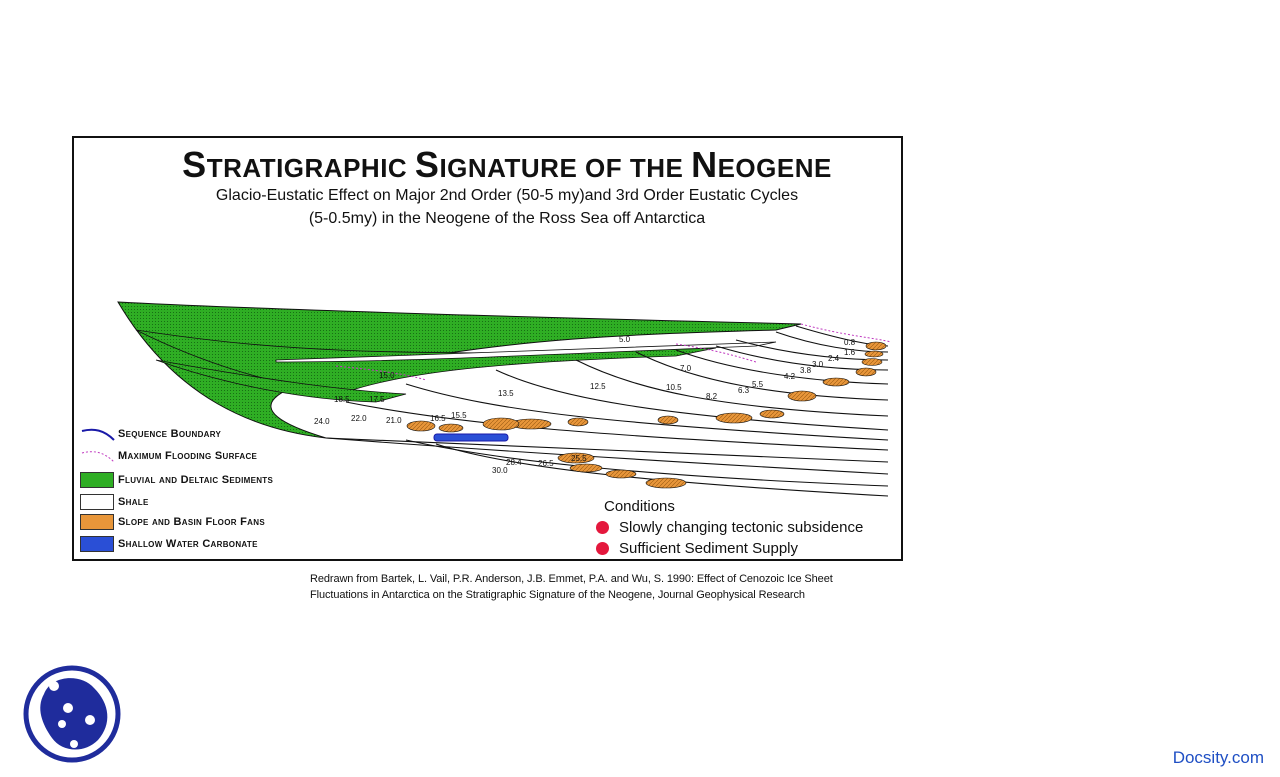 Image resolution: width=1280 pixels, height=777 pixels. I want to click on age-label: 3.8, so click(806, 370).